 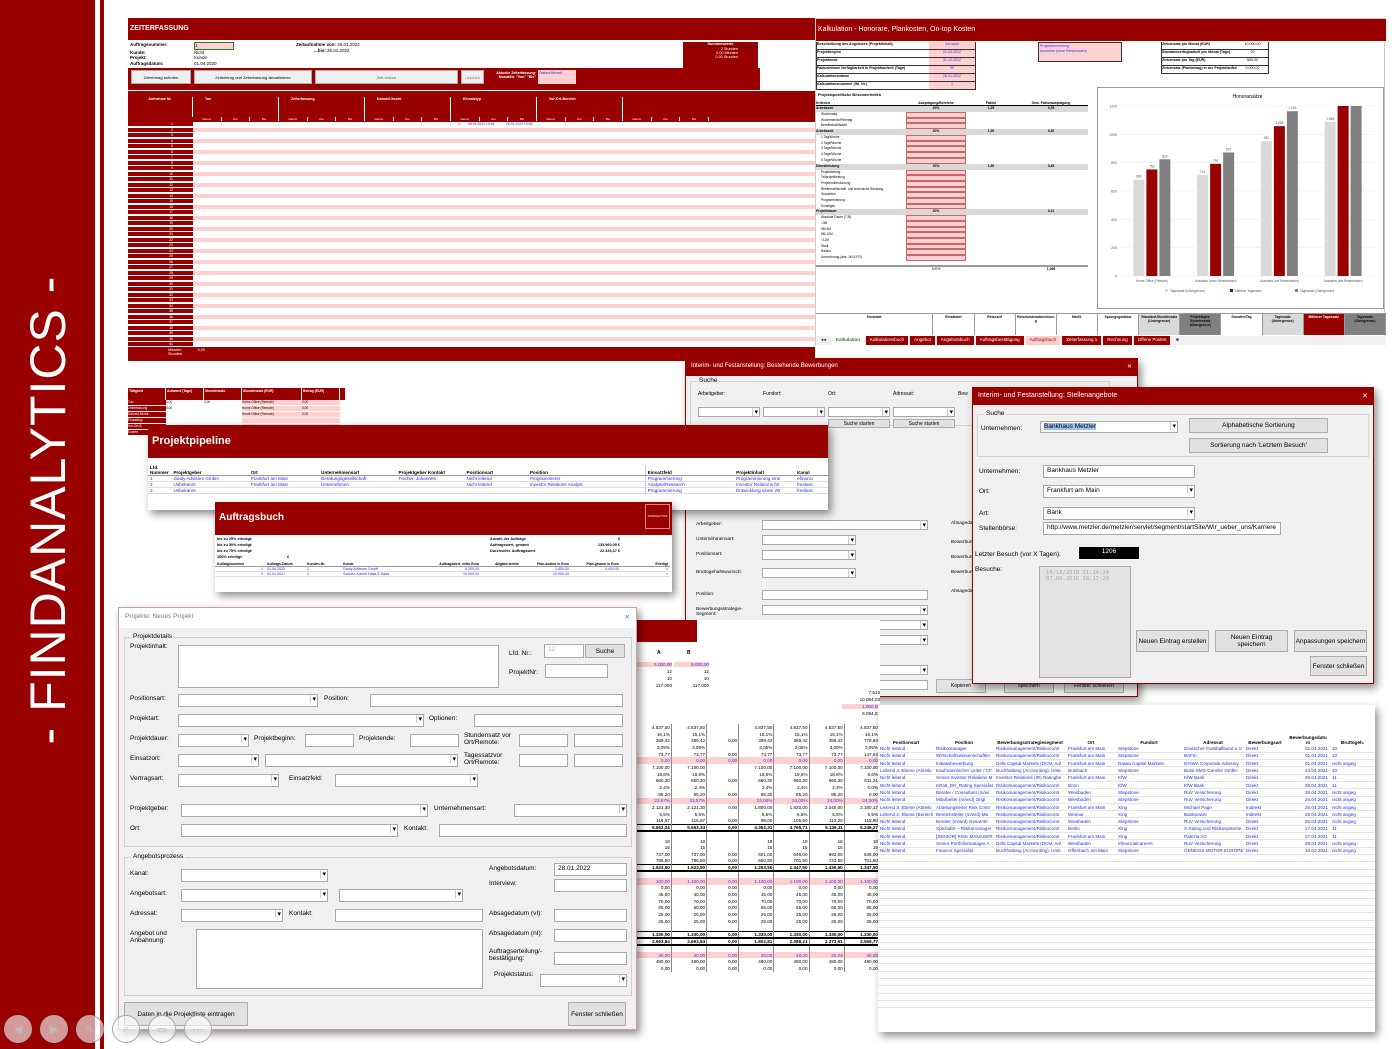 What do you see at coordinates (339, 959) in the screenshot?
I see `anbahnung-input` at bounding box center [339, 959].